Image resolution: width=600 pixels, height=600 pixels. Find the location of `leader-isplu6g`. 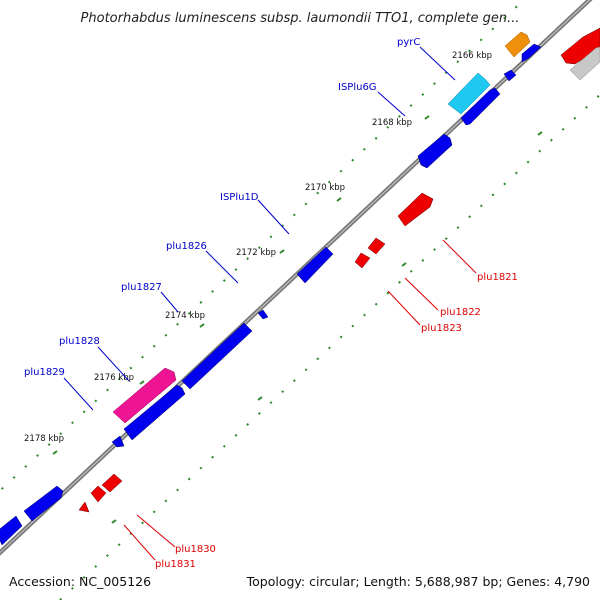

leader-isplu6g is located at coordinates (391, 104).